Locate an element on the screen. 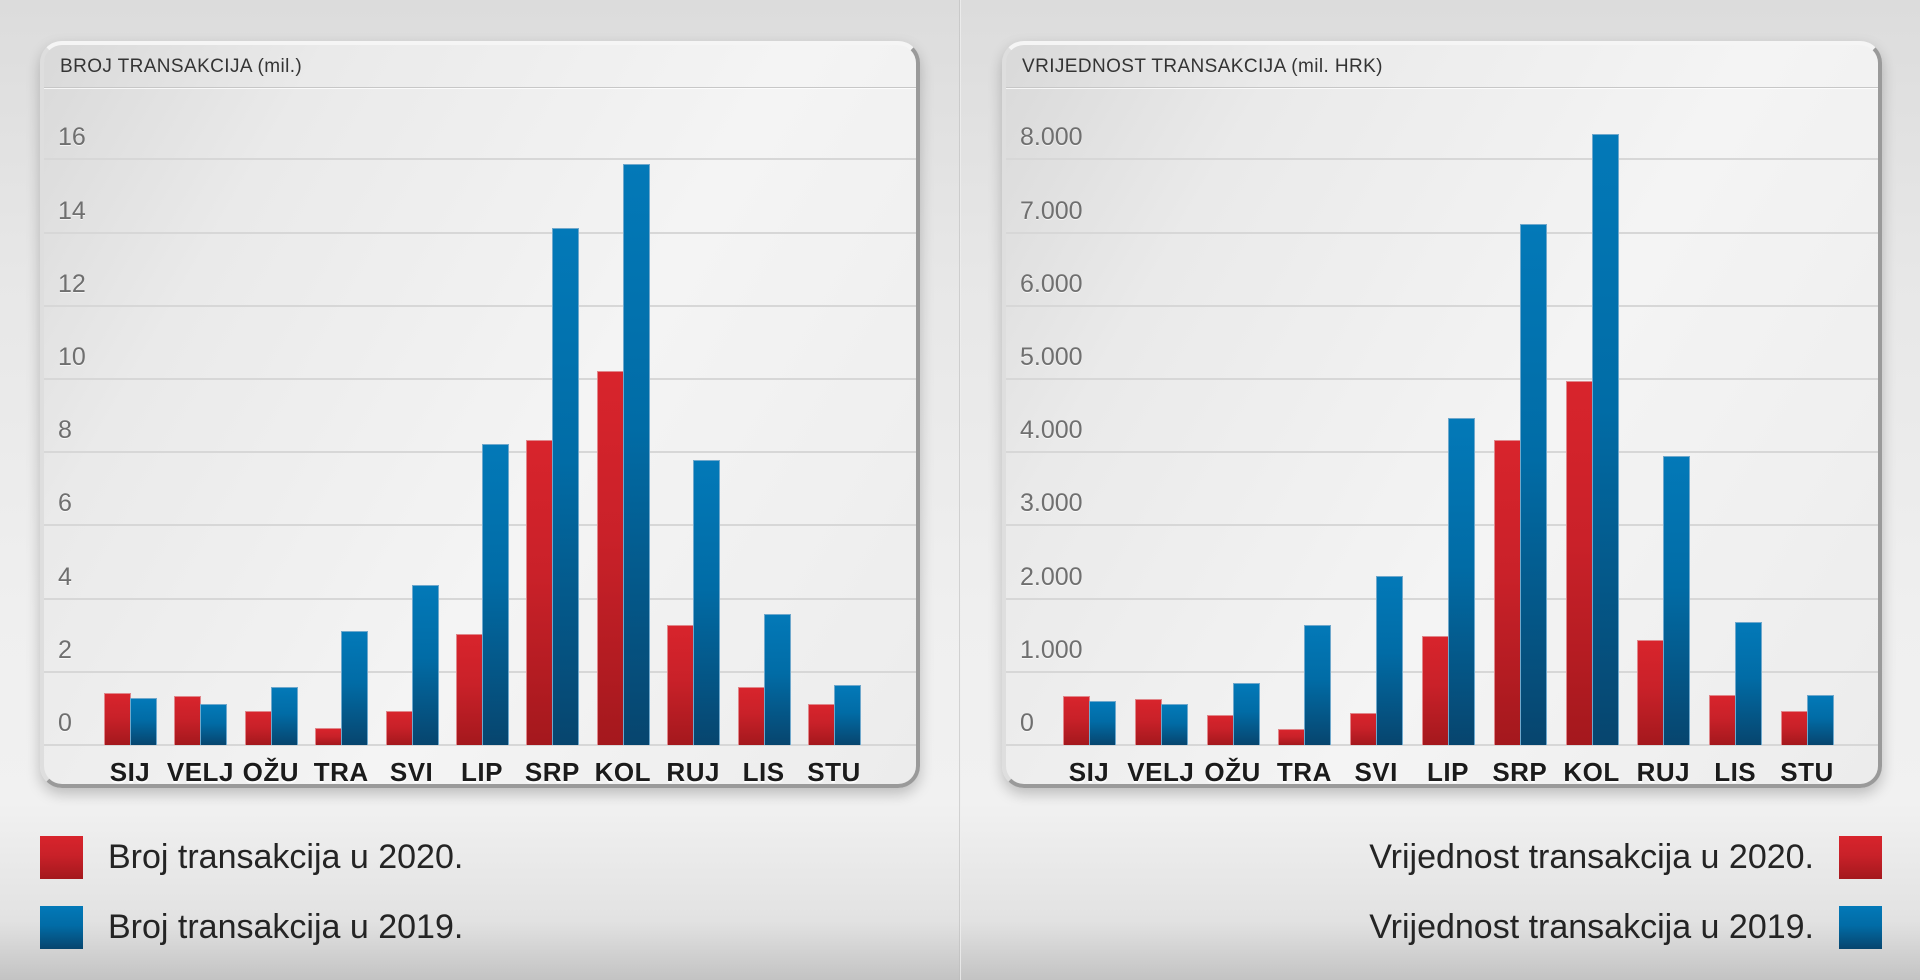 The width and height of the screenshot is (1920, 980). background-seam-divider is located at coordinates (960, 490).